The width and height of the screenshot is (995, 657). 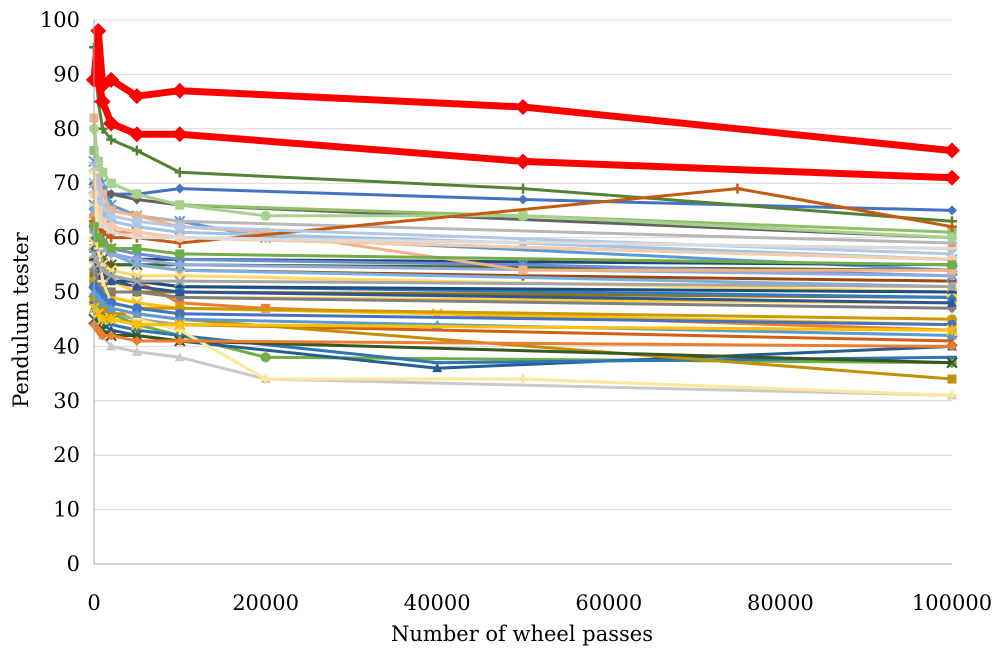 What do you see at coordinates (66, 292) in the screenshot?
I see `y-tick-label: 50` at bounding box center [66, 292].